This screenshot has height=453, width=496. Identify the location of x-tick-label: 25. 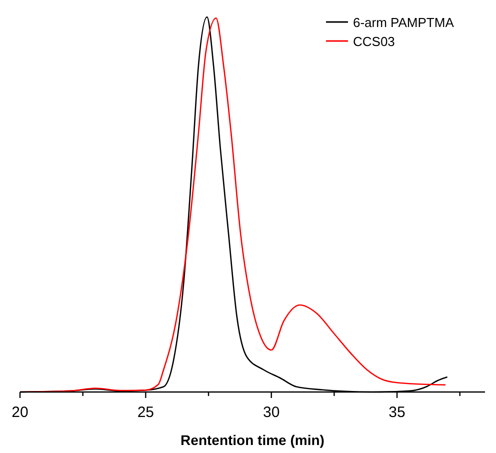
(145, 412).